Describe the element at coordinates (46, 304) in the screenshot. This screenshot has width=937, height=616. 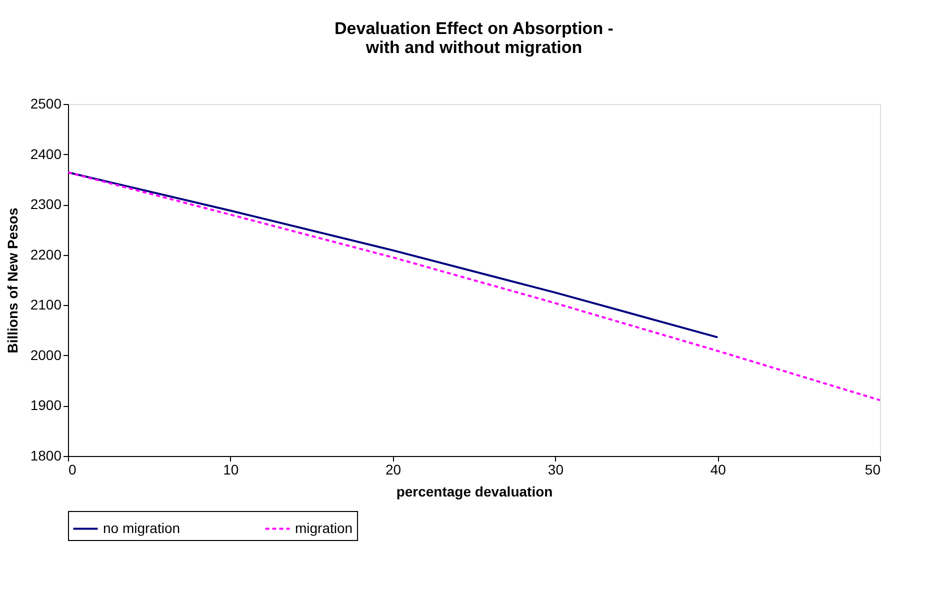
I see `y-tick-label: 2100` at that location.